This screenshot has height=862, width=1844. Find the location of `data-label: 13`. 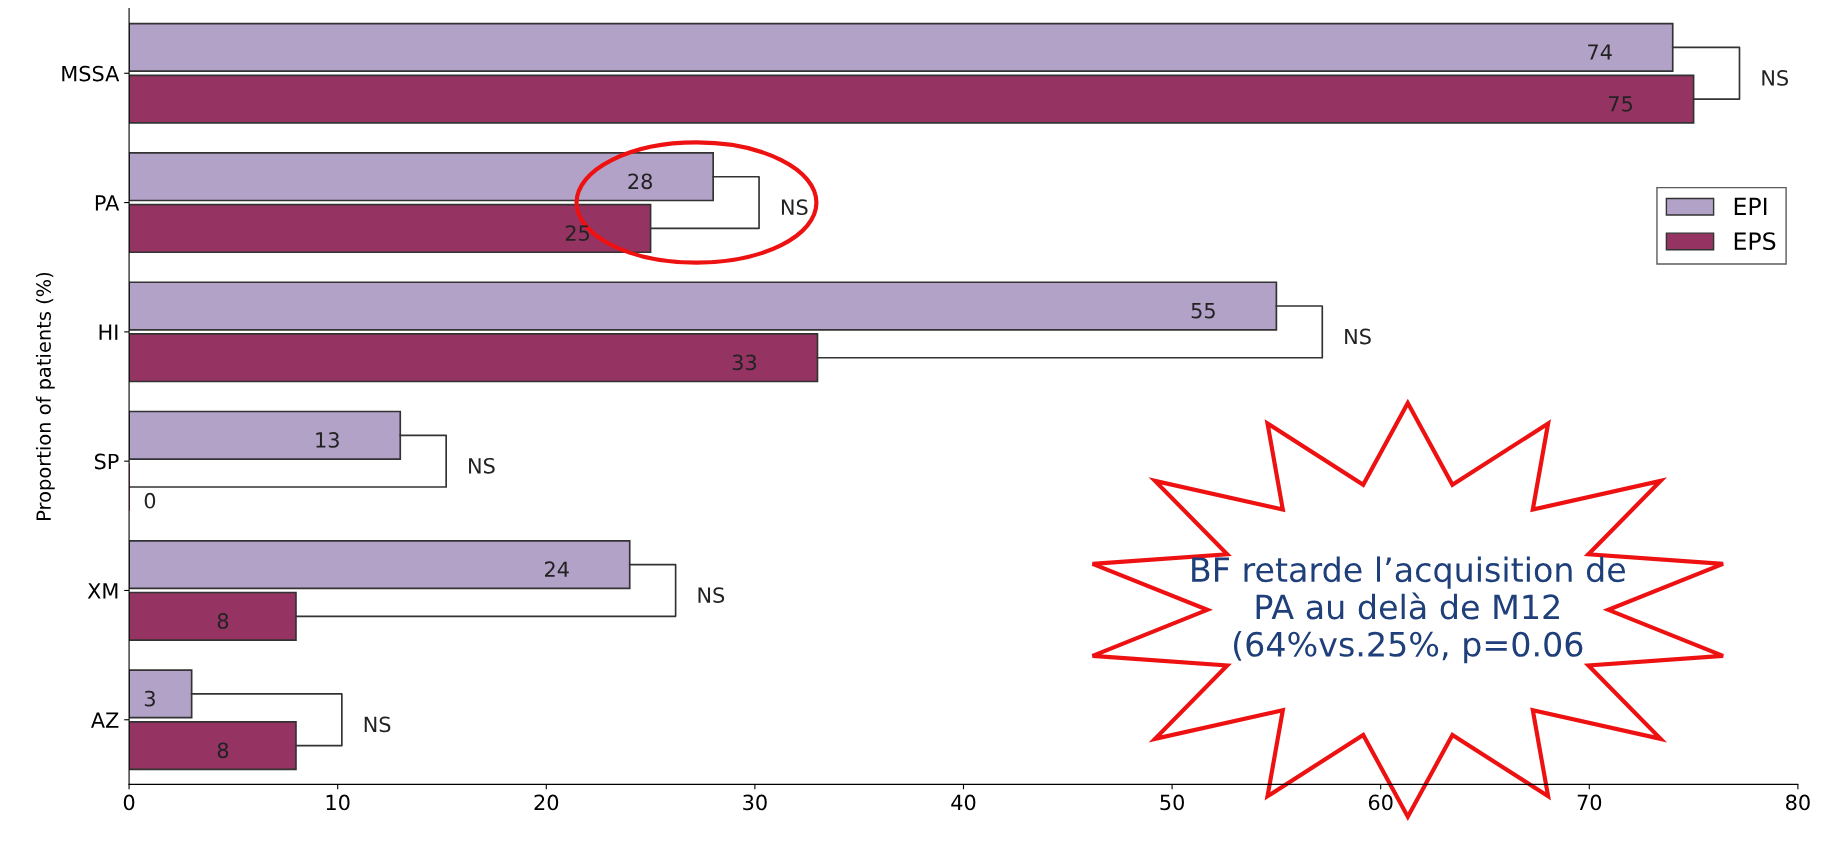

data-label: 13 is located at coordinates (327, 440).